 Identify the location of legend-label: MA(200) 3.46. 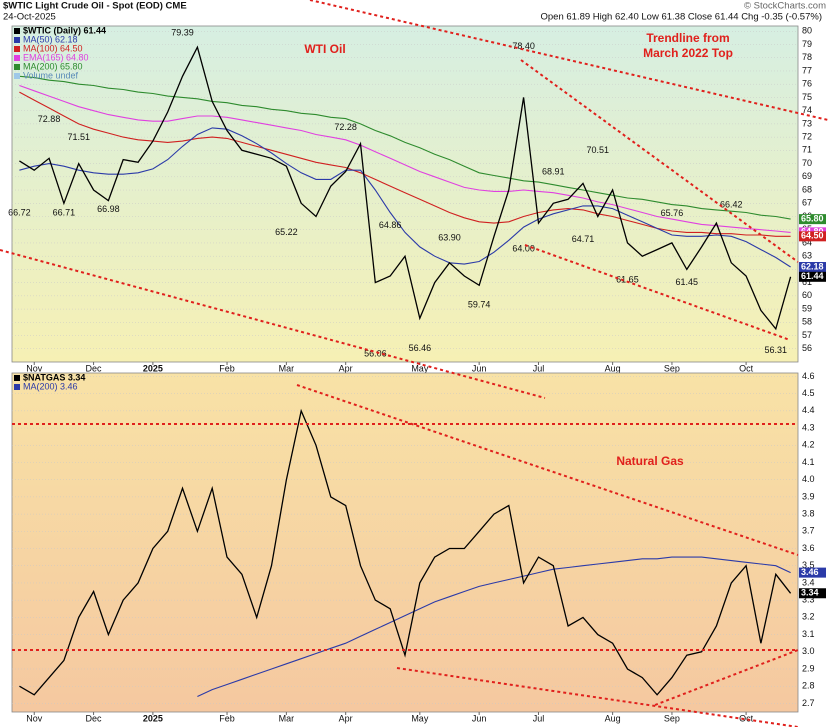
(50, 386).